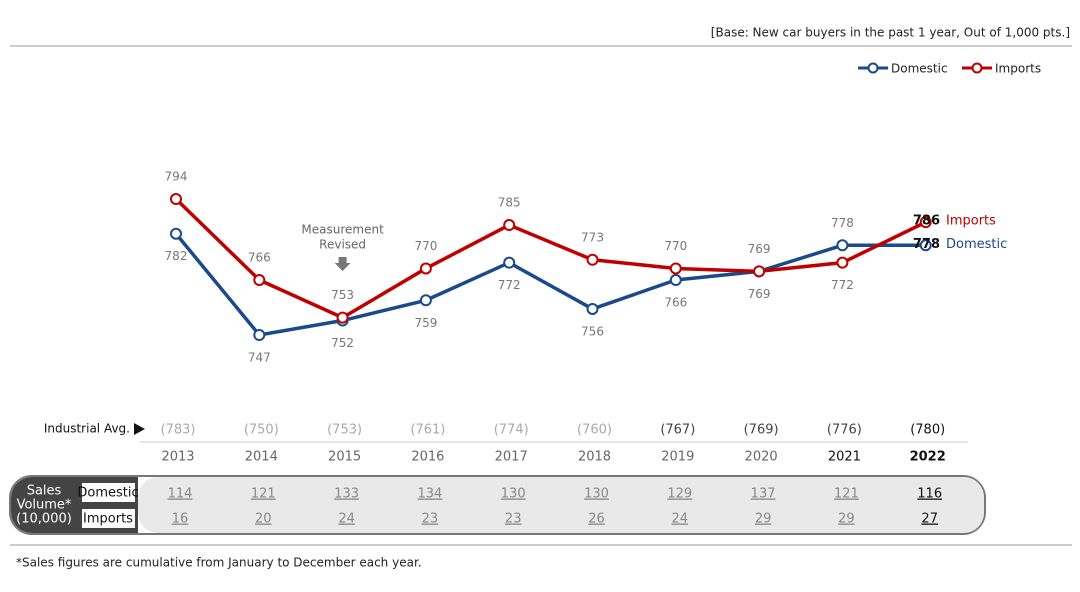 The image size is (1080, 592). I want to click on annotation: Revised, so click(342, 245).